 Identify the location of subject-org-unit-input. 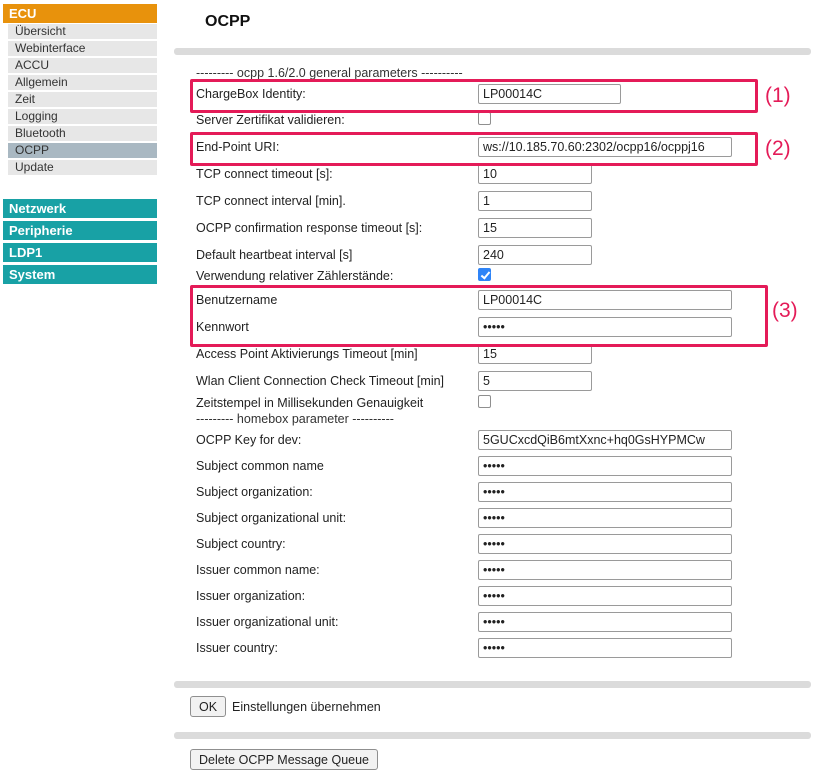
(605, 518).